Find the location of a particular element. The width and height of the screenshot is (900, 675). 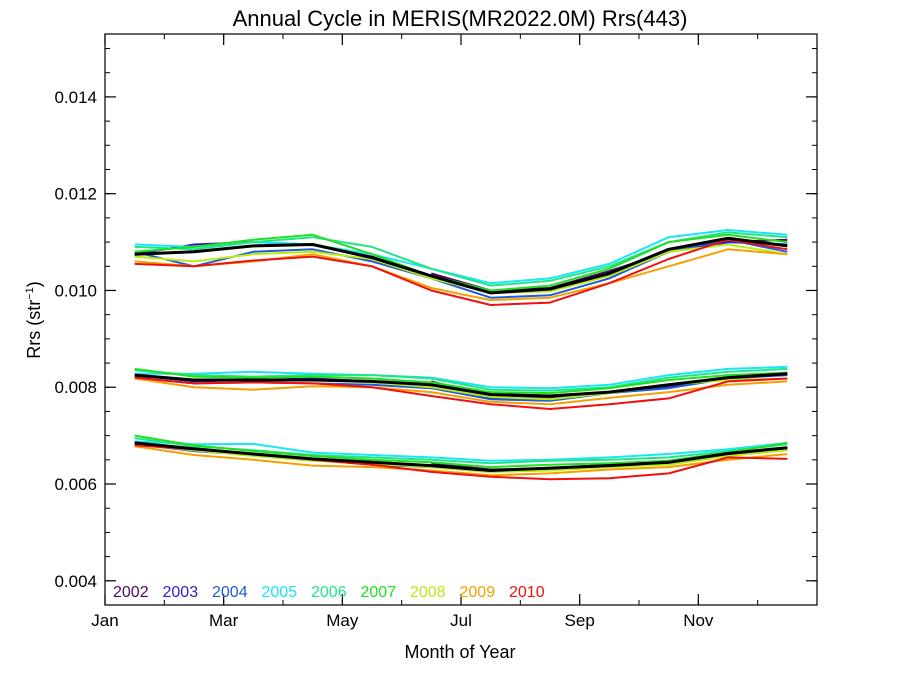

y-axis-label-sup: −1 is located at coordinates (30, 293).